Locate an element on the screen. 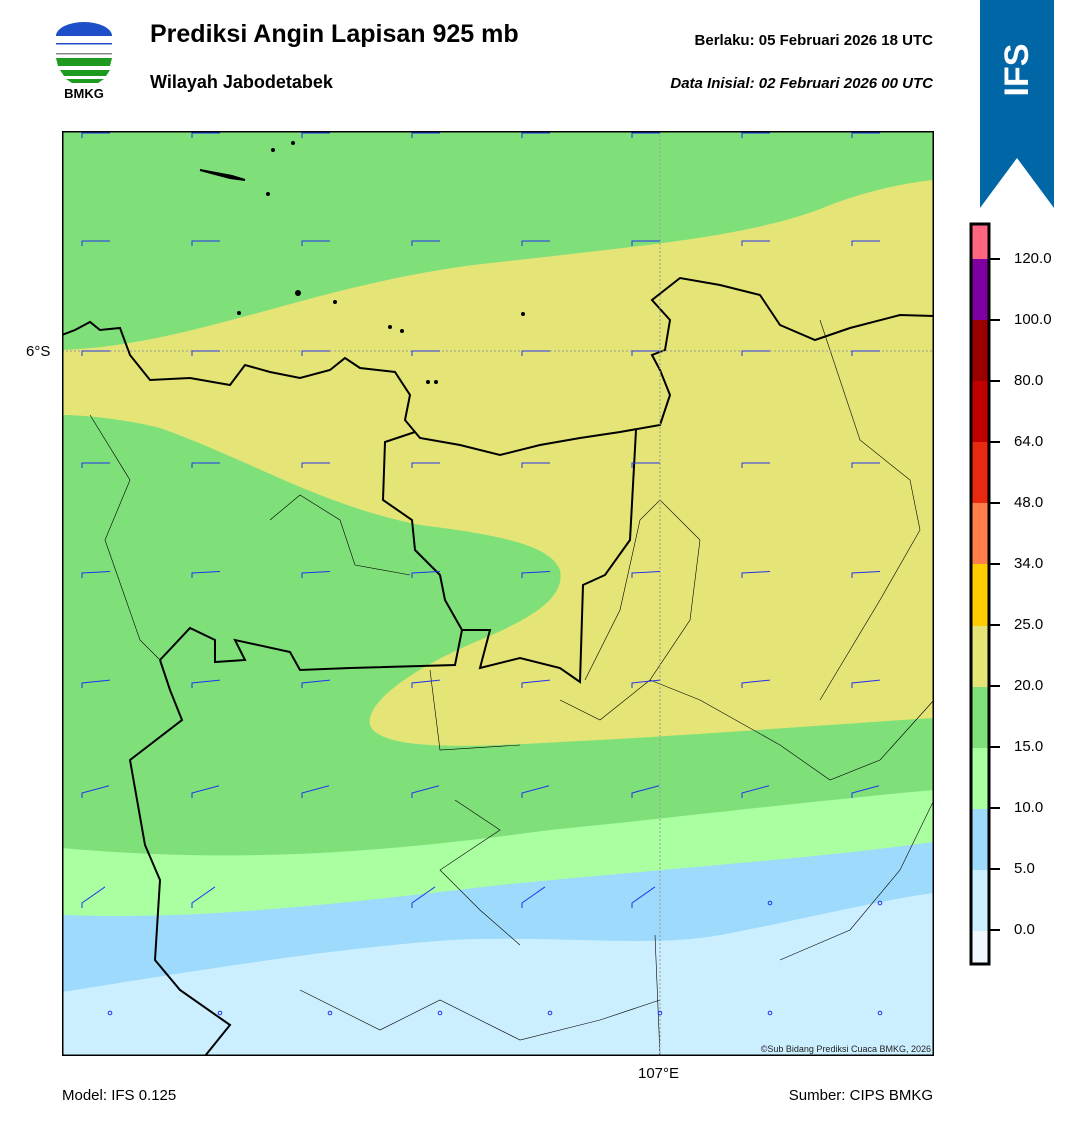  colorbar-tick-label: 0.0 is located at coordinates (1024, 929).